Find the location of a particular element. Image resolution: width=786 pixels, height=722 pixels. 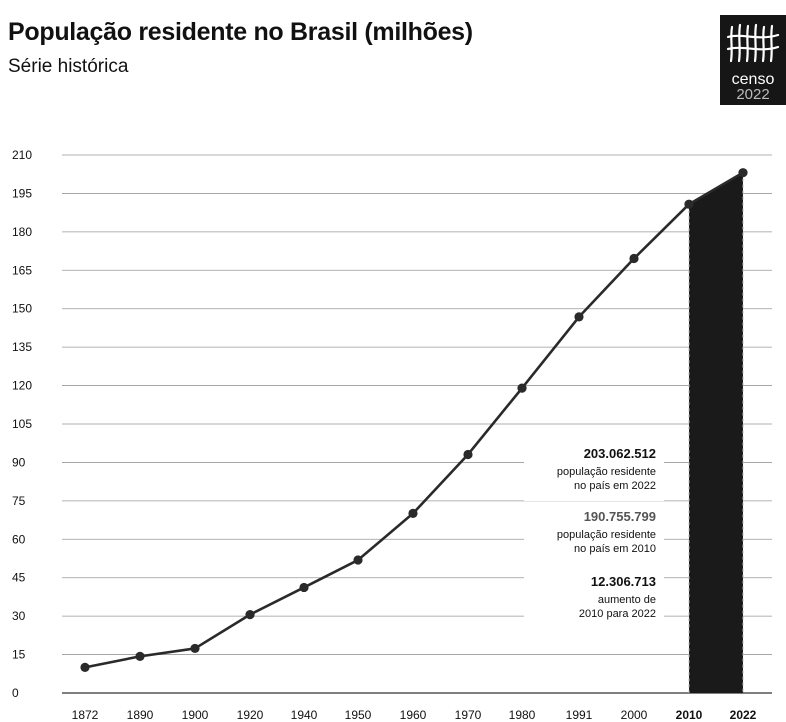

annotation-value: 190.755.799 is located at coordinates (620, 516).